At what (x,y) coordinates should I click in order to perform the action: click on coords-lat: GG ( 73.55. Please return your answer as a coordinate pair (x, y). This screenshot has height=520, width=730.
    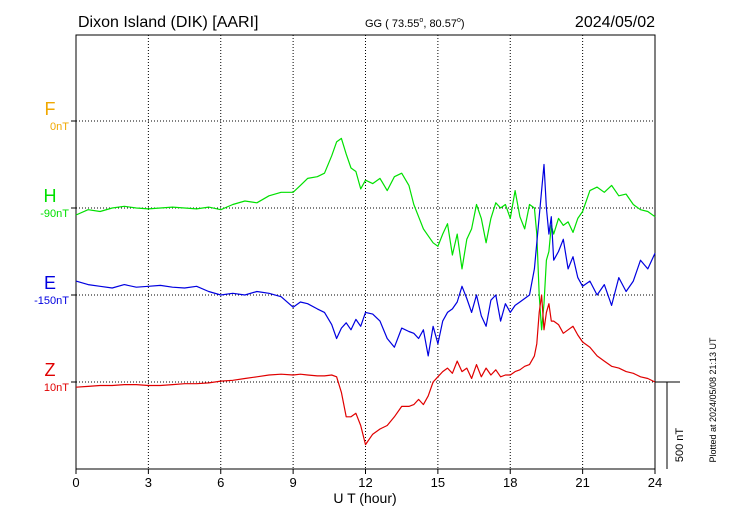
    Looking at the image, I should click on (392, 24).